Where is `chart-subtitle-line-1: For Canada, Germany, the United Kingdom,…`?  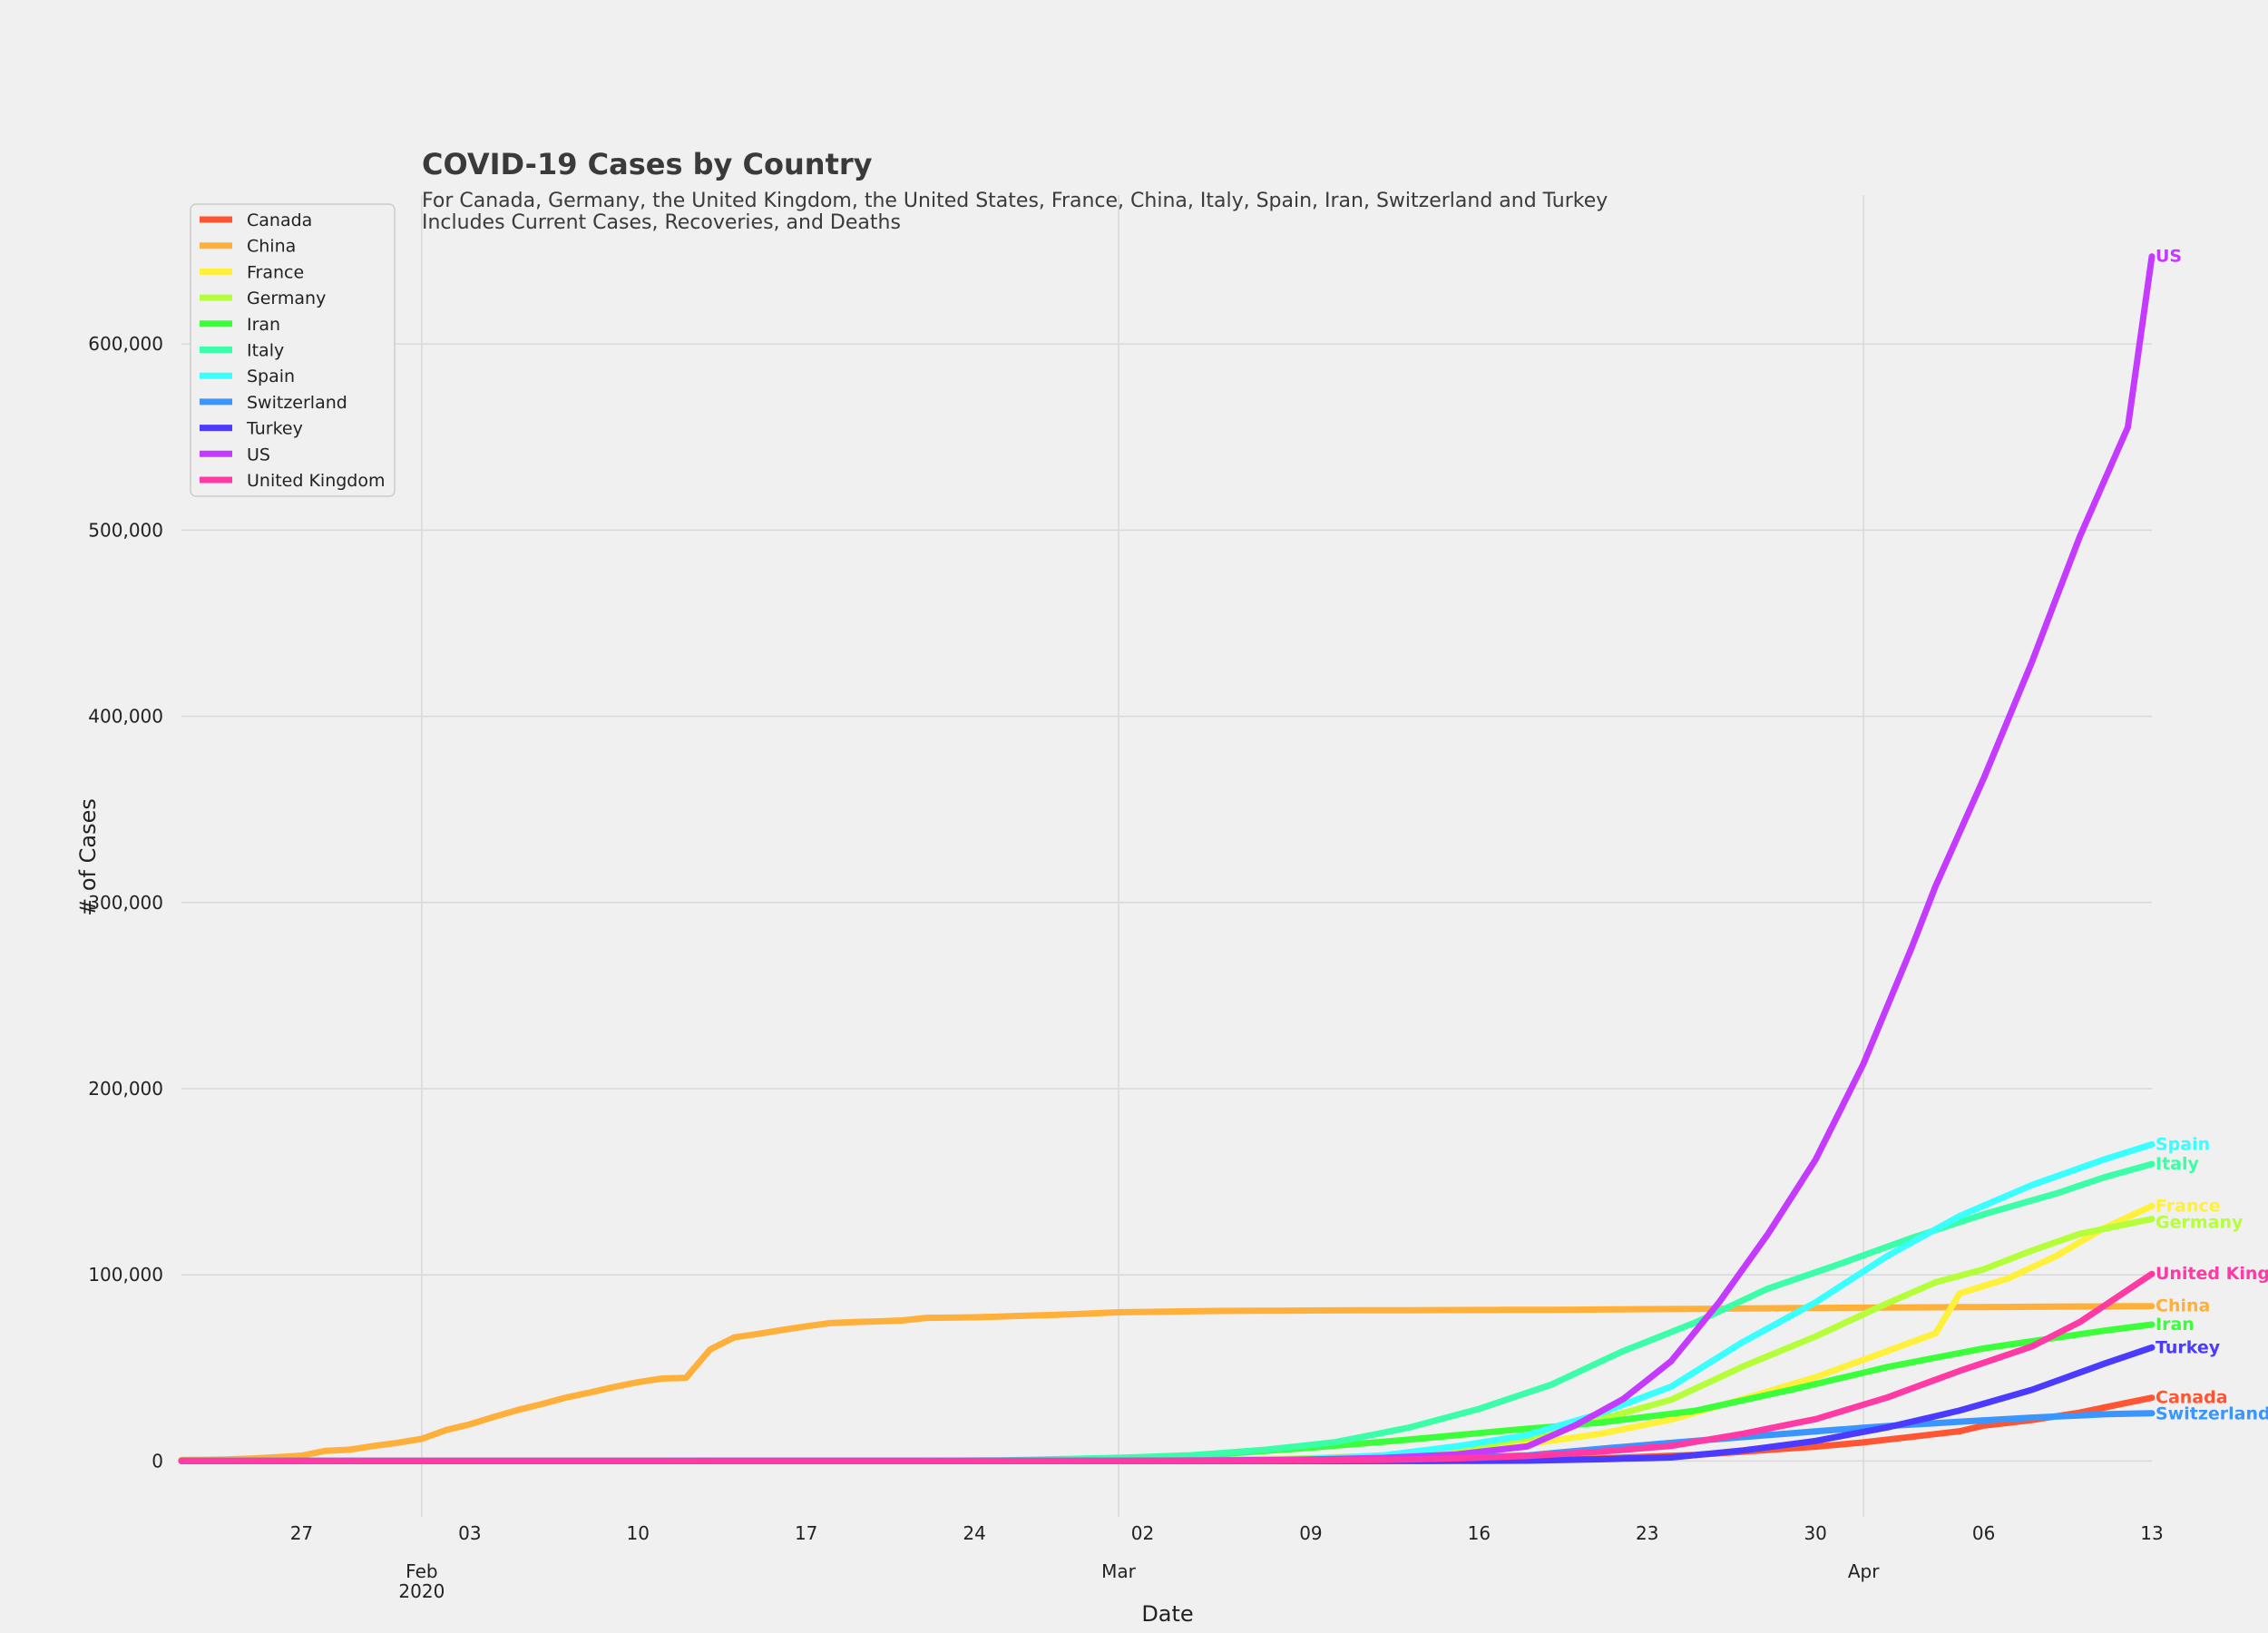 chart-subtitle-line-1: For Canada, Germany, the United Kingdom,… is located at coordinates (1015, 201).